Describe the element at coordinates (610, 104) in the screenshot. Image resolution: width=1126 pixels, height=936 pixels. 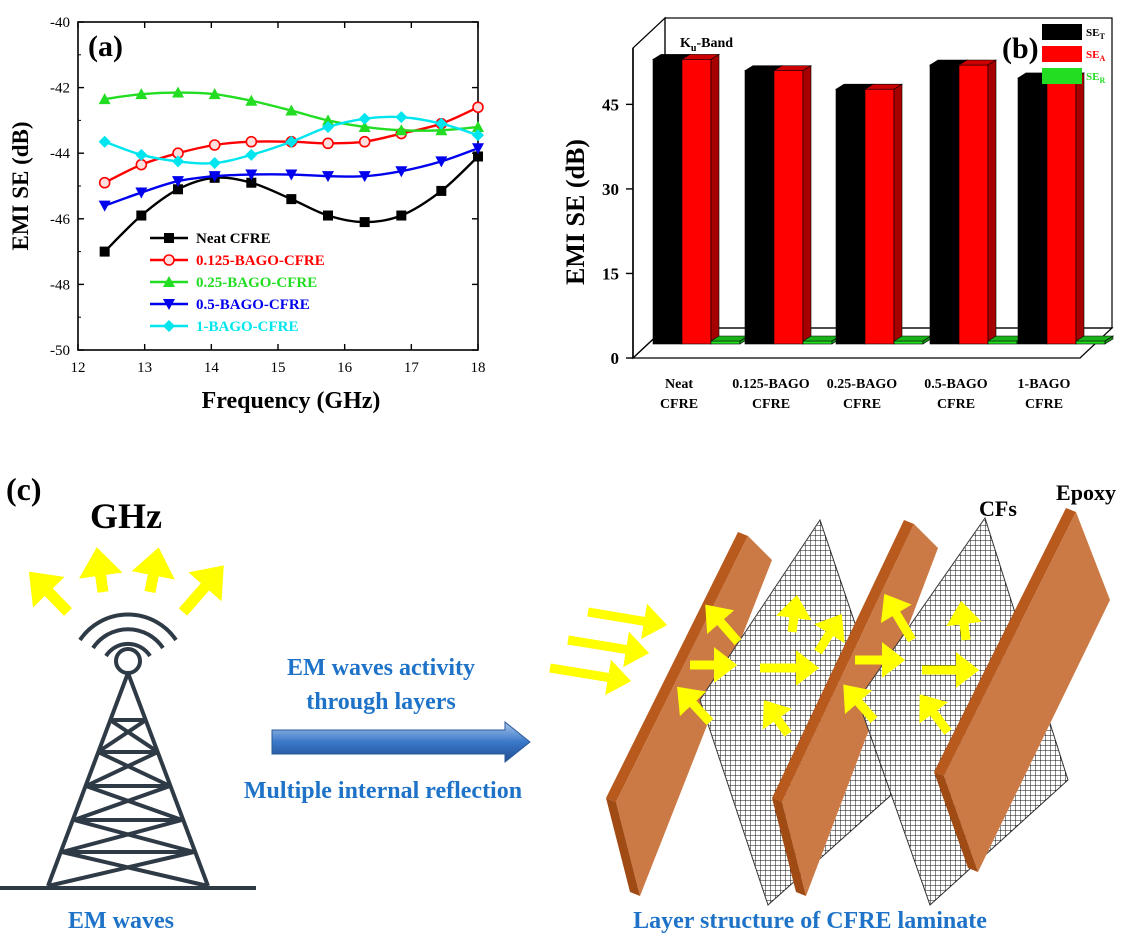
I see `y-tick-label: 45` at that location.